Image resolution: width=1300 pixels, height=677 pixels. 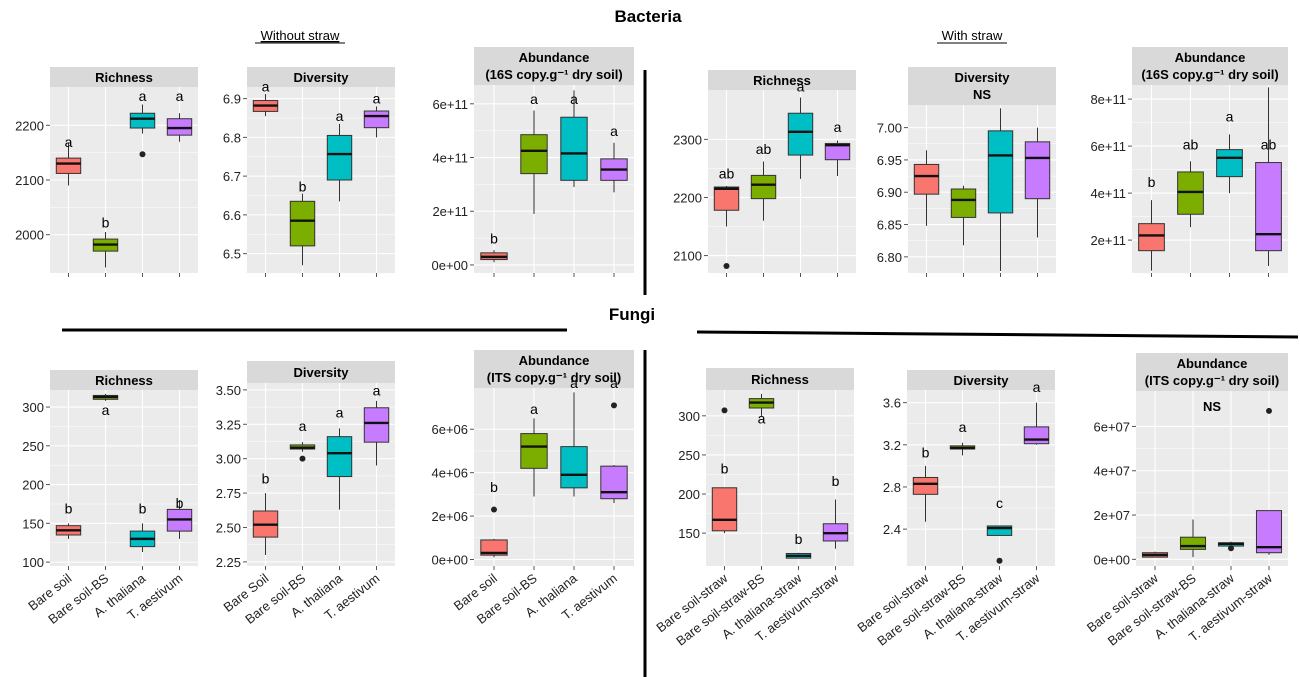 What do you see at coordinates (1212, 380) in the screenshot?
I see `panel-title: (ITS copy.g⁻¹ dry soil)` at bounding box center [1212, 380].